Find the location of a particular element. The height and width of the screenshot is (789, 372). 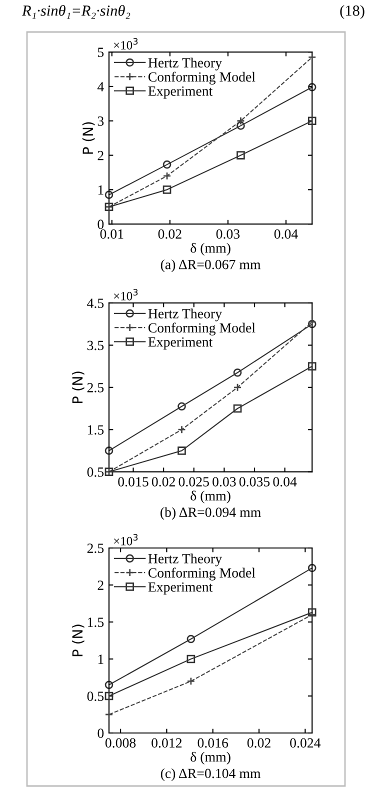

x-tick-label: 0.035 is located at coordinates (254, 482).